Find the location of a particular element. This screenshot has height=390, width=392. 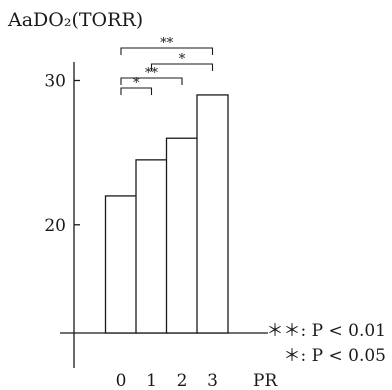

legend-p005: ＊: P < 0.05 is located at coordinates (335, 353).